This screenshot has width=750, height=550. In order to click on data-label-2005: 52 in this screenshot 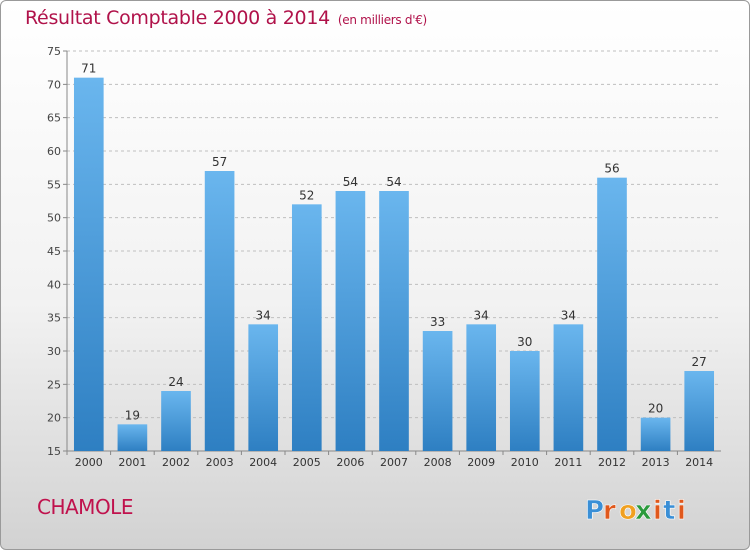, I will do `click(306, 195)`.